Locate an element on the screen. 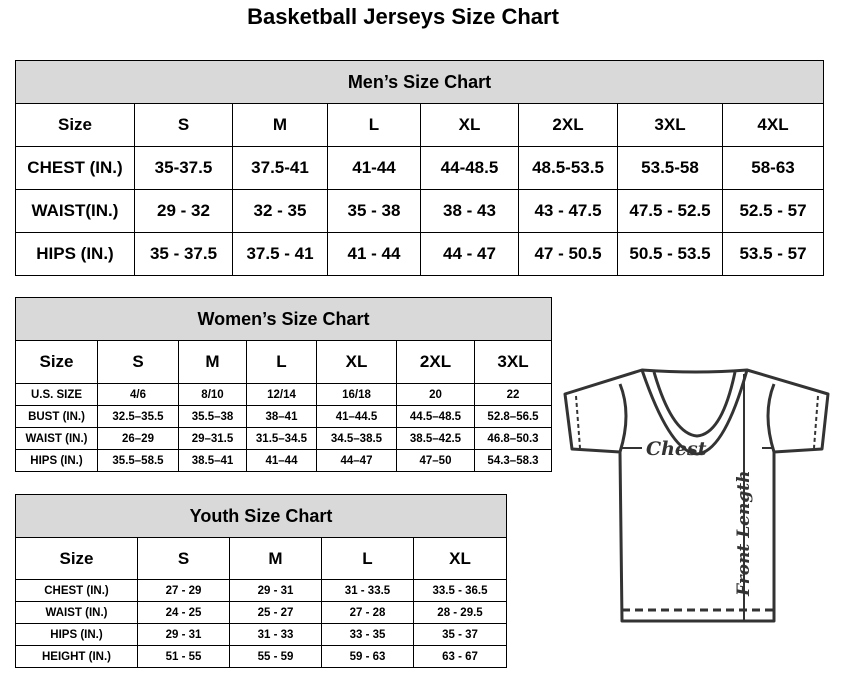 The width and height of the screenshot is (843, 679). value-cell: 52.5 - 57 is located at coordinates (773, 211).